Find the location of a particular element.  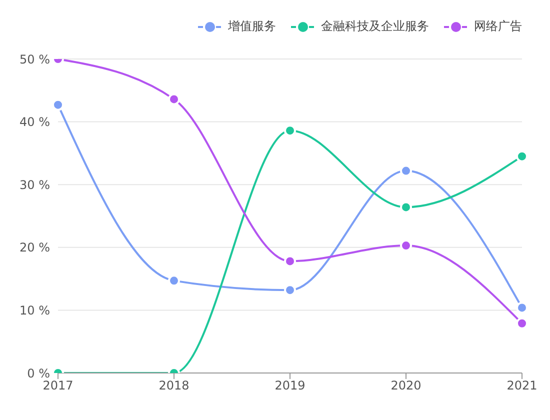

y-tick-label: 40 % is located at coordinates (35, 122).